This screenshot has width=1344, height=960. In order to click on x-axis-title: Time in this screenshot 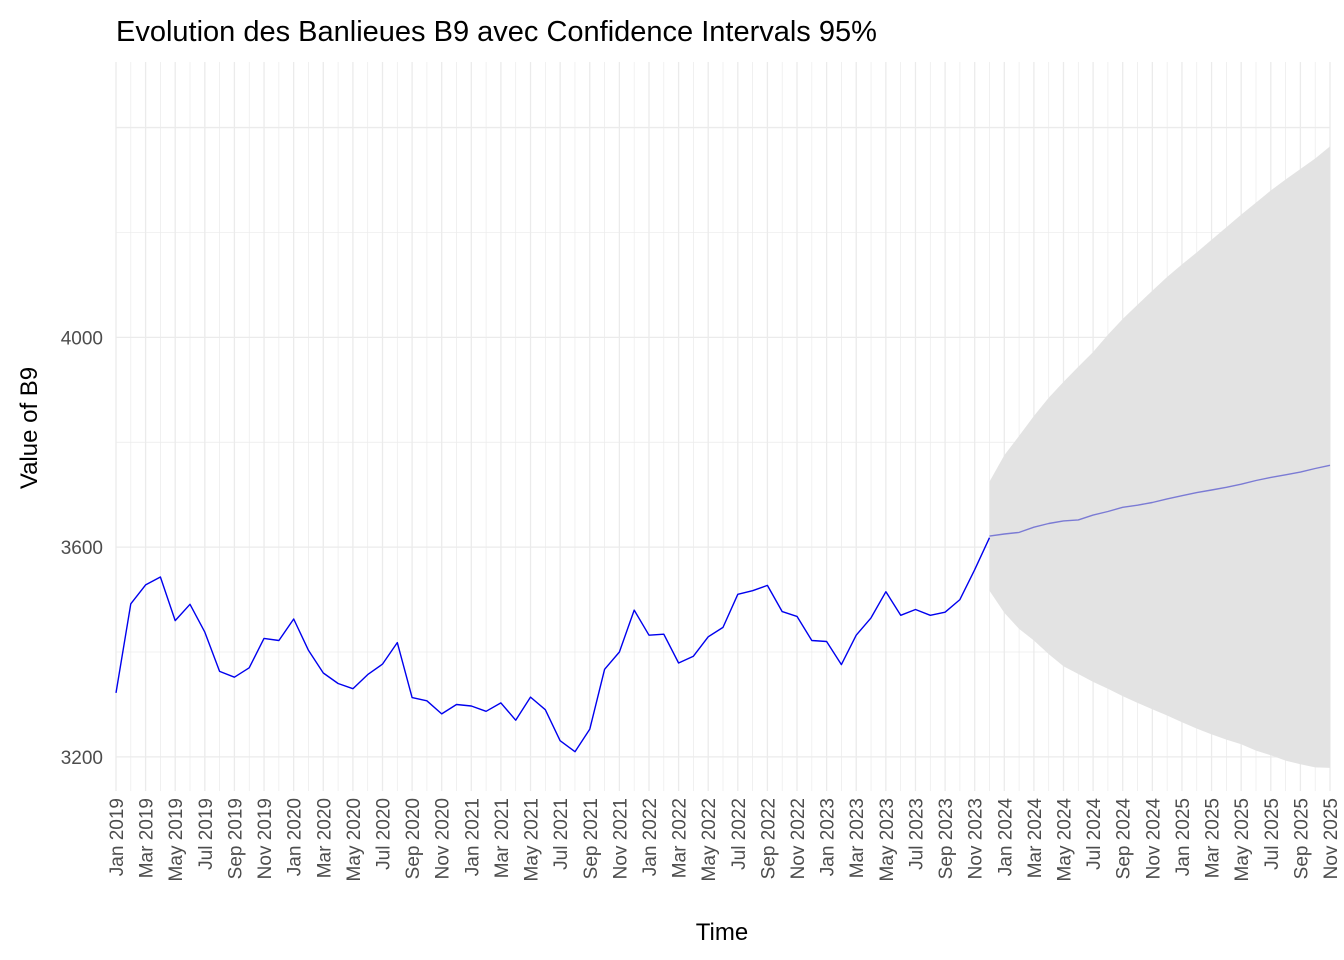, I will do `click(722, 932)`.